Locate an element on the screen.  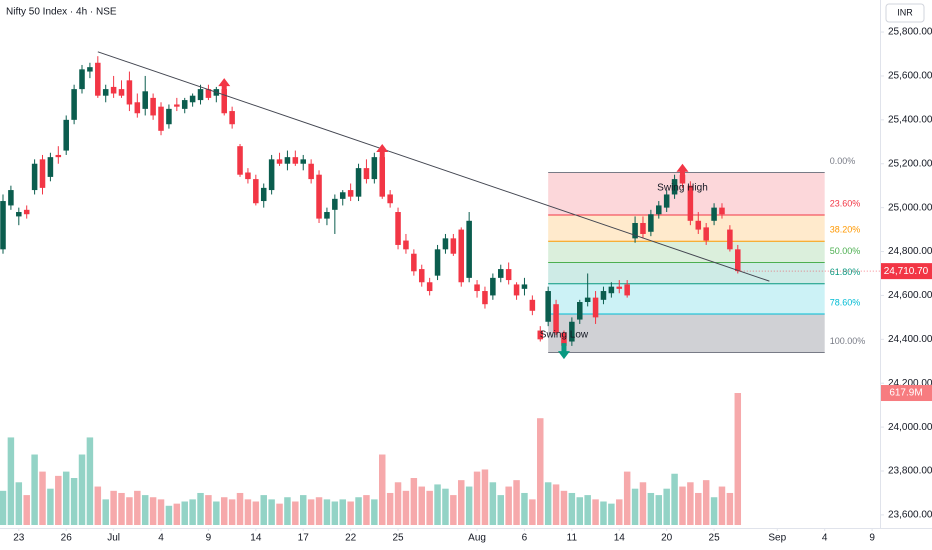
y-tick-label: 25,800.00 is located at coordinates (910, 32).